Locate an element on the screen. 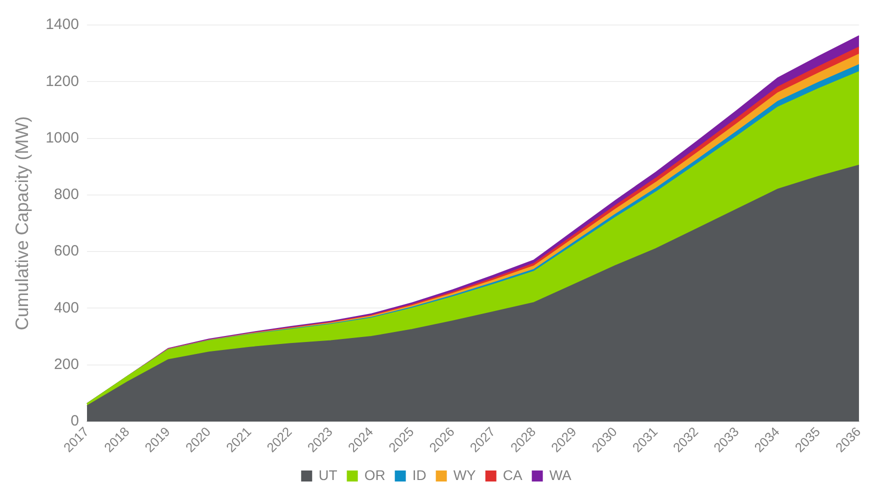  y-tick-label: 600 is located at coordinates (66, 251).